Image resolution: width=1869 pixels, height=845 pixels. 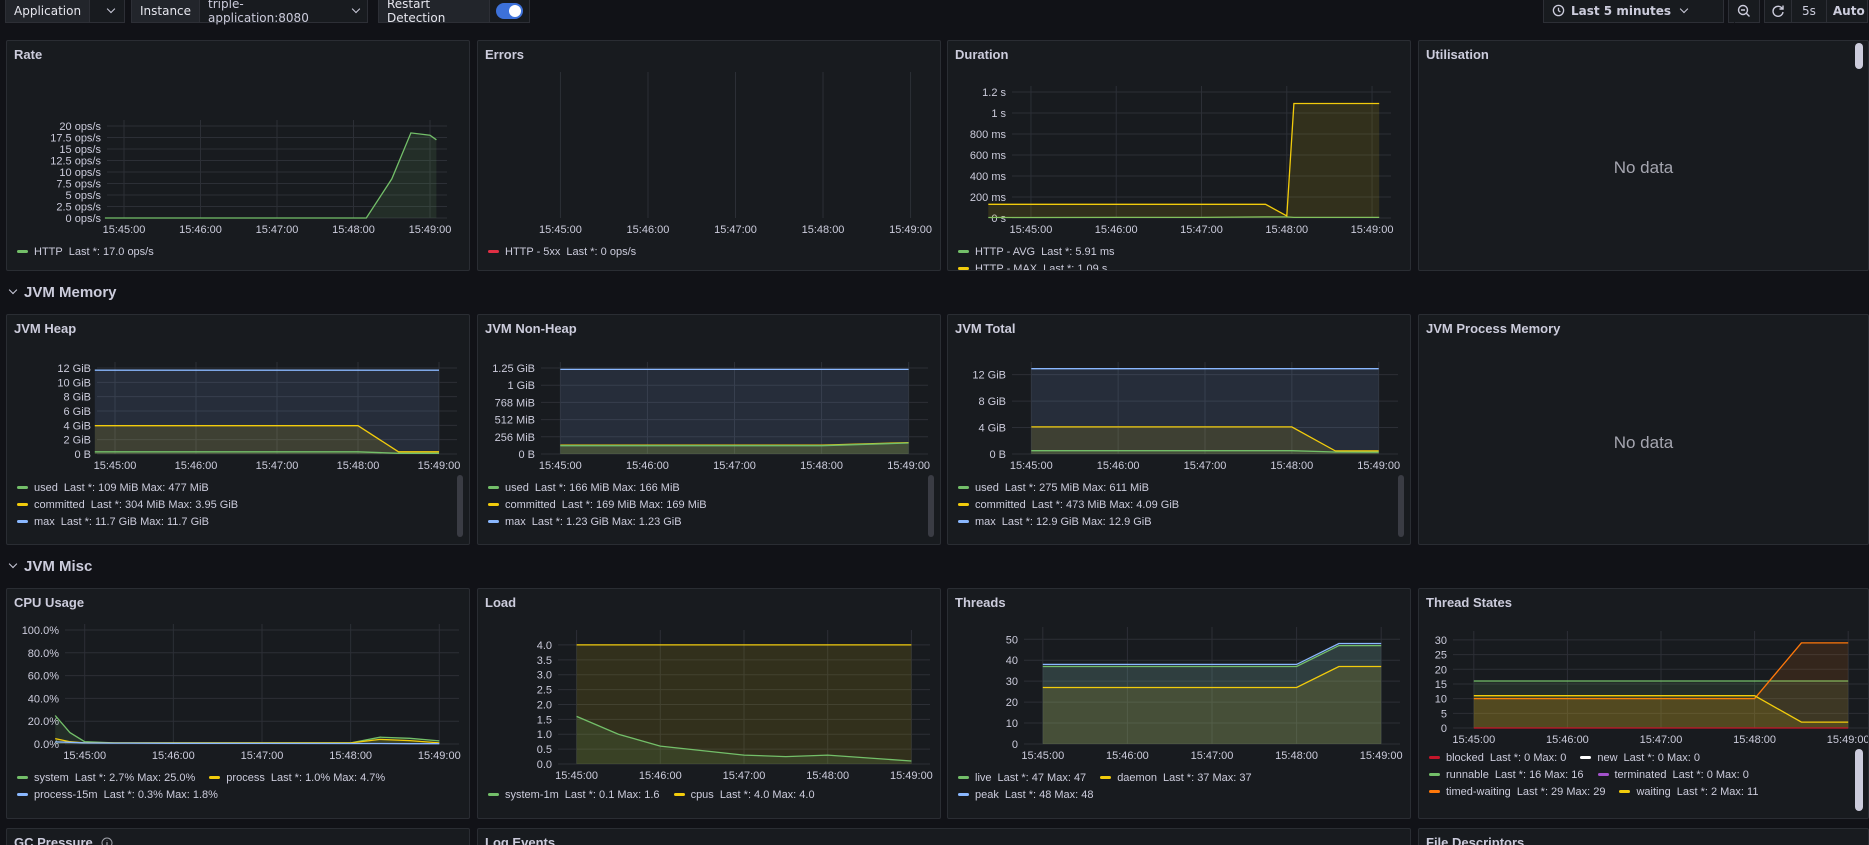 What do you see at coordinates (734, 411) in the screenshot?
I see `series-area-max` at bounding box center [734, 411].